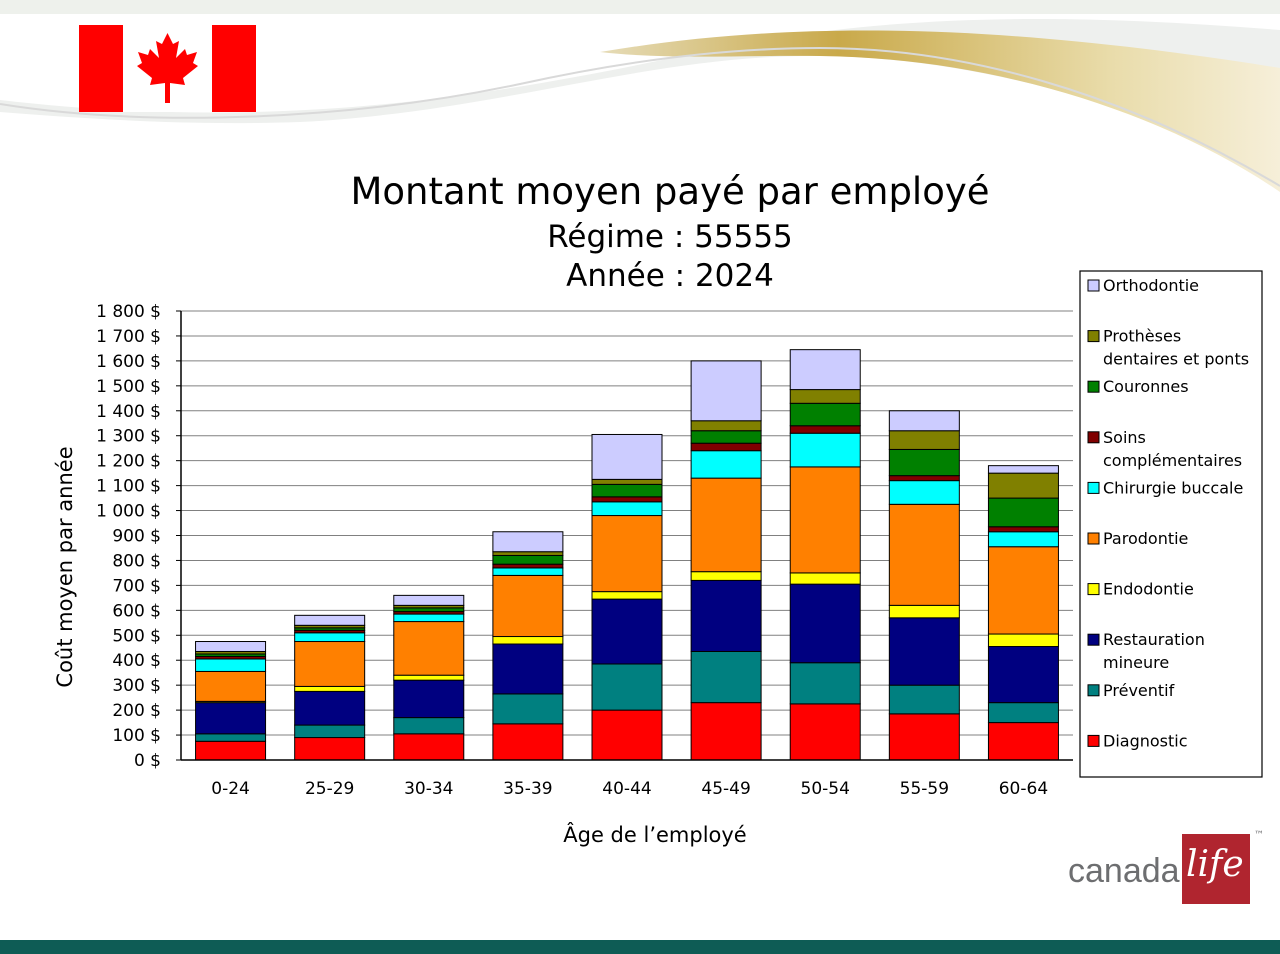  Describe the element at coordinates (65, 566) in the screenshot. I see `y-axis-label: Coût moyen par année` at that location.